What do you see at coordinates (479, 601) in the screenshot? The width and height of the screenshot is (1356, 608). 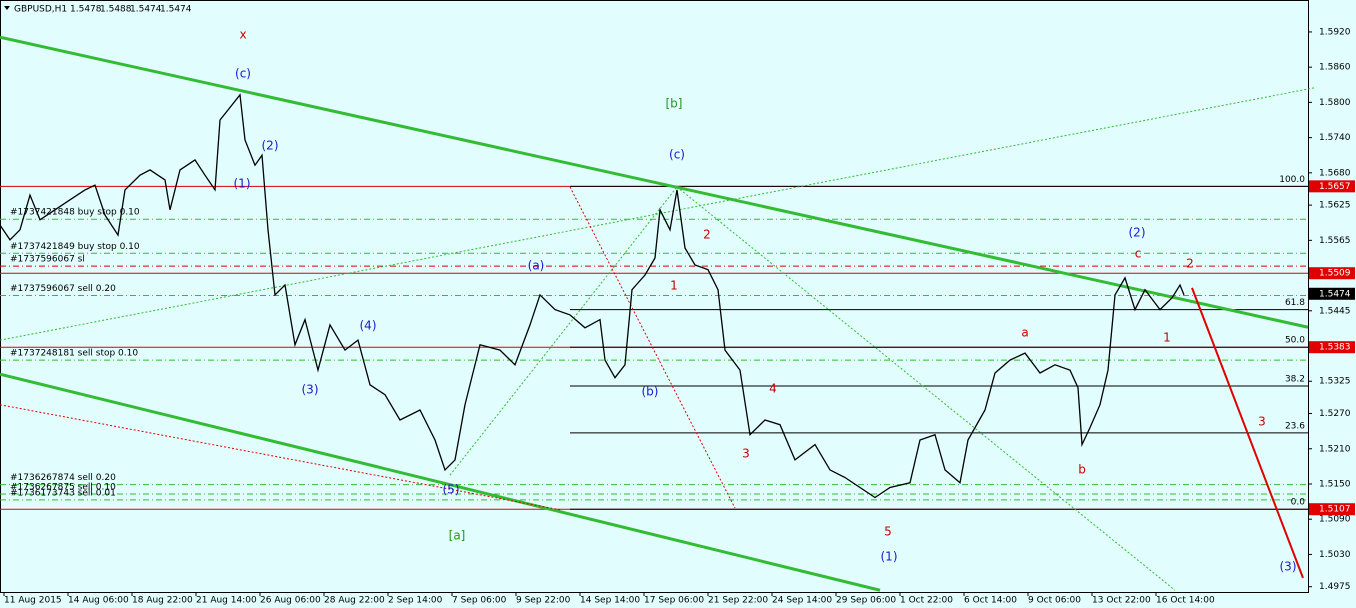 I see `x-tick-label: 7 Sep 06:00` at bounding box center [479, 601].